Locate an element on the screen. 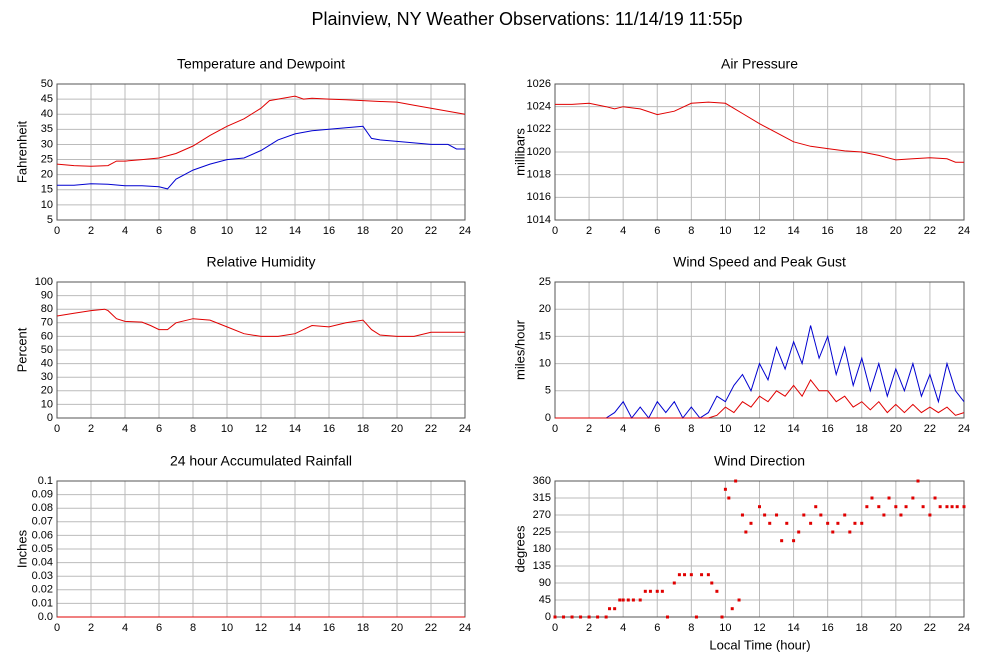 This screenshot has width=1000, height=660. y-tick-label: 90 is located at coordinates (47, 296).